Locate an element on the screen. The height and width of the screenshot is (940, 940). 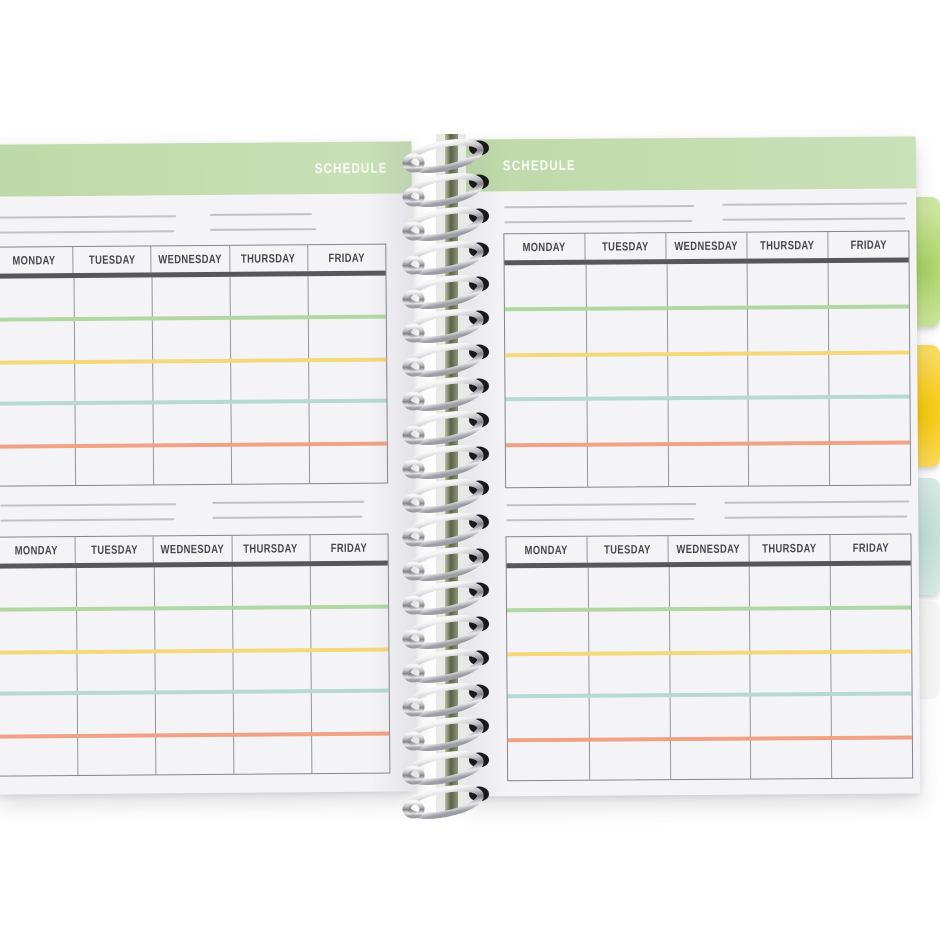
right-top-table-slot: MONDAY TUESDAY WEDNESDAY THURSDAY FRIDAY is located at coordinates (707, 359).